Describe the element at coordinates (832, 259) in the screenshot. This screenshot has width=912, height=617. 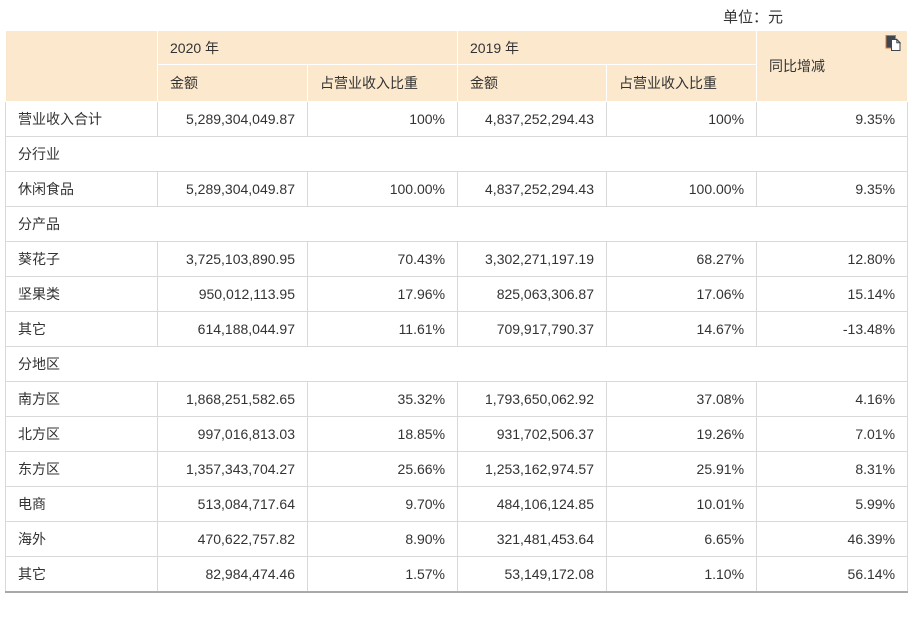
I see `yoy-cell: 12.80%` at that location.